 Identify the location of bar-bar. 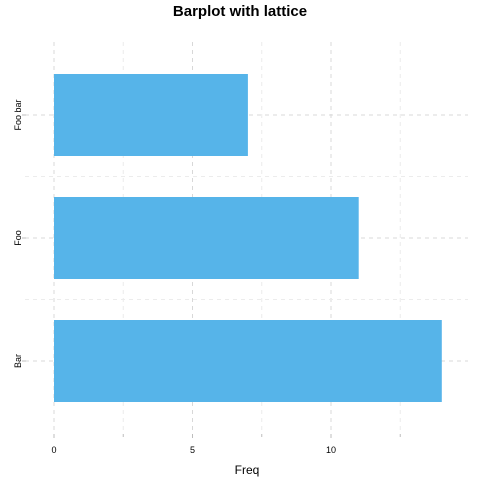
(248, 361).